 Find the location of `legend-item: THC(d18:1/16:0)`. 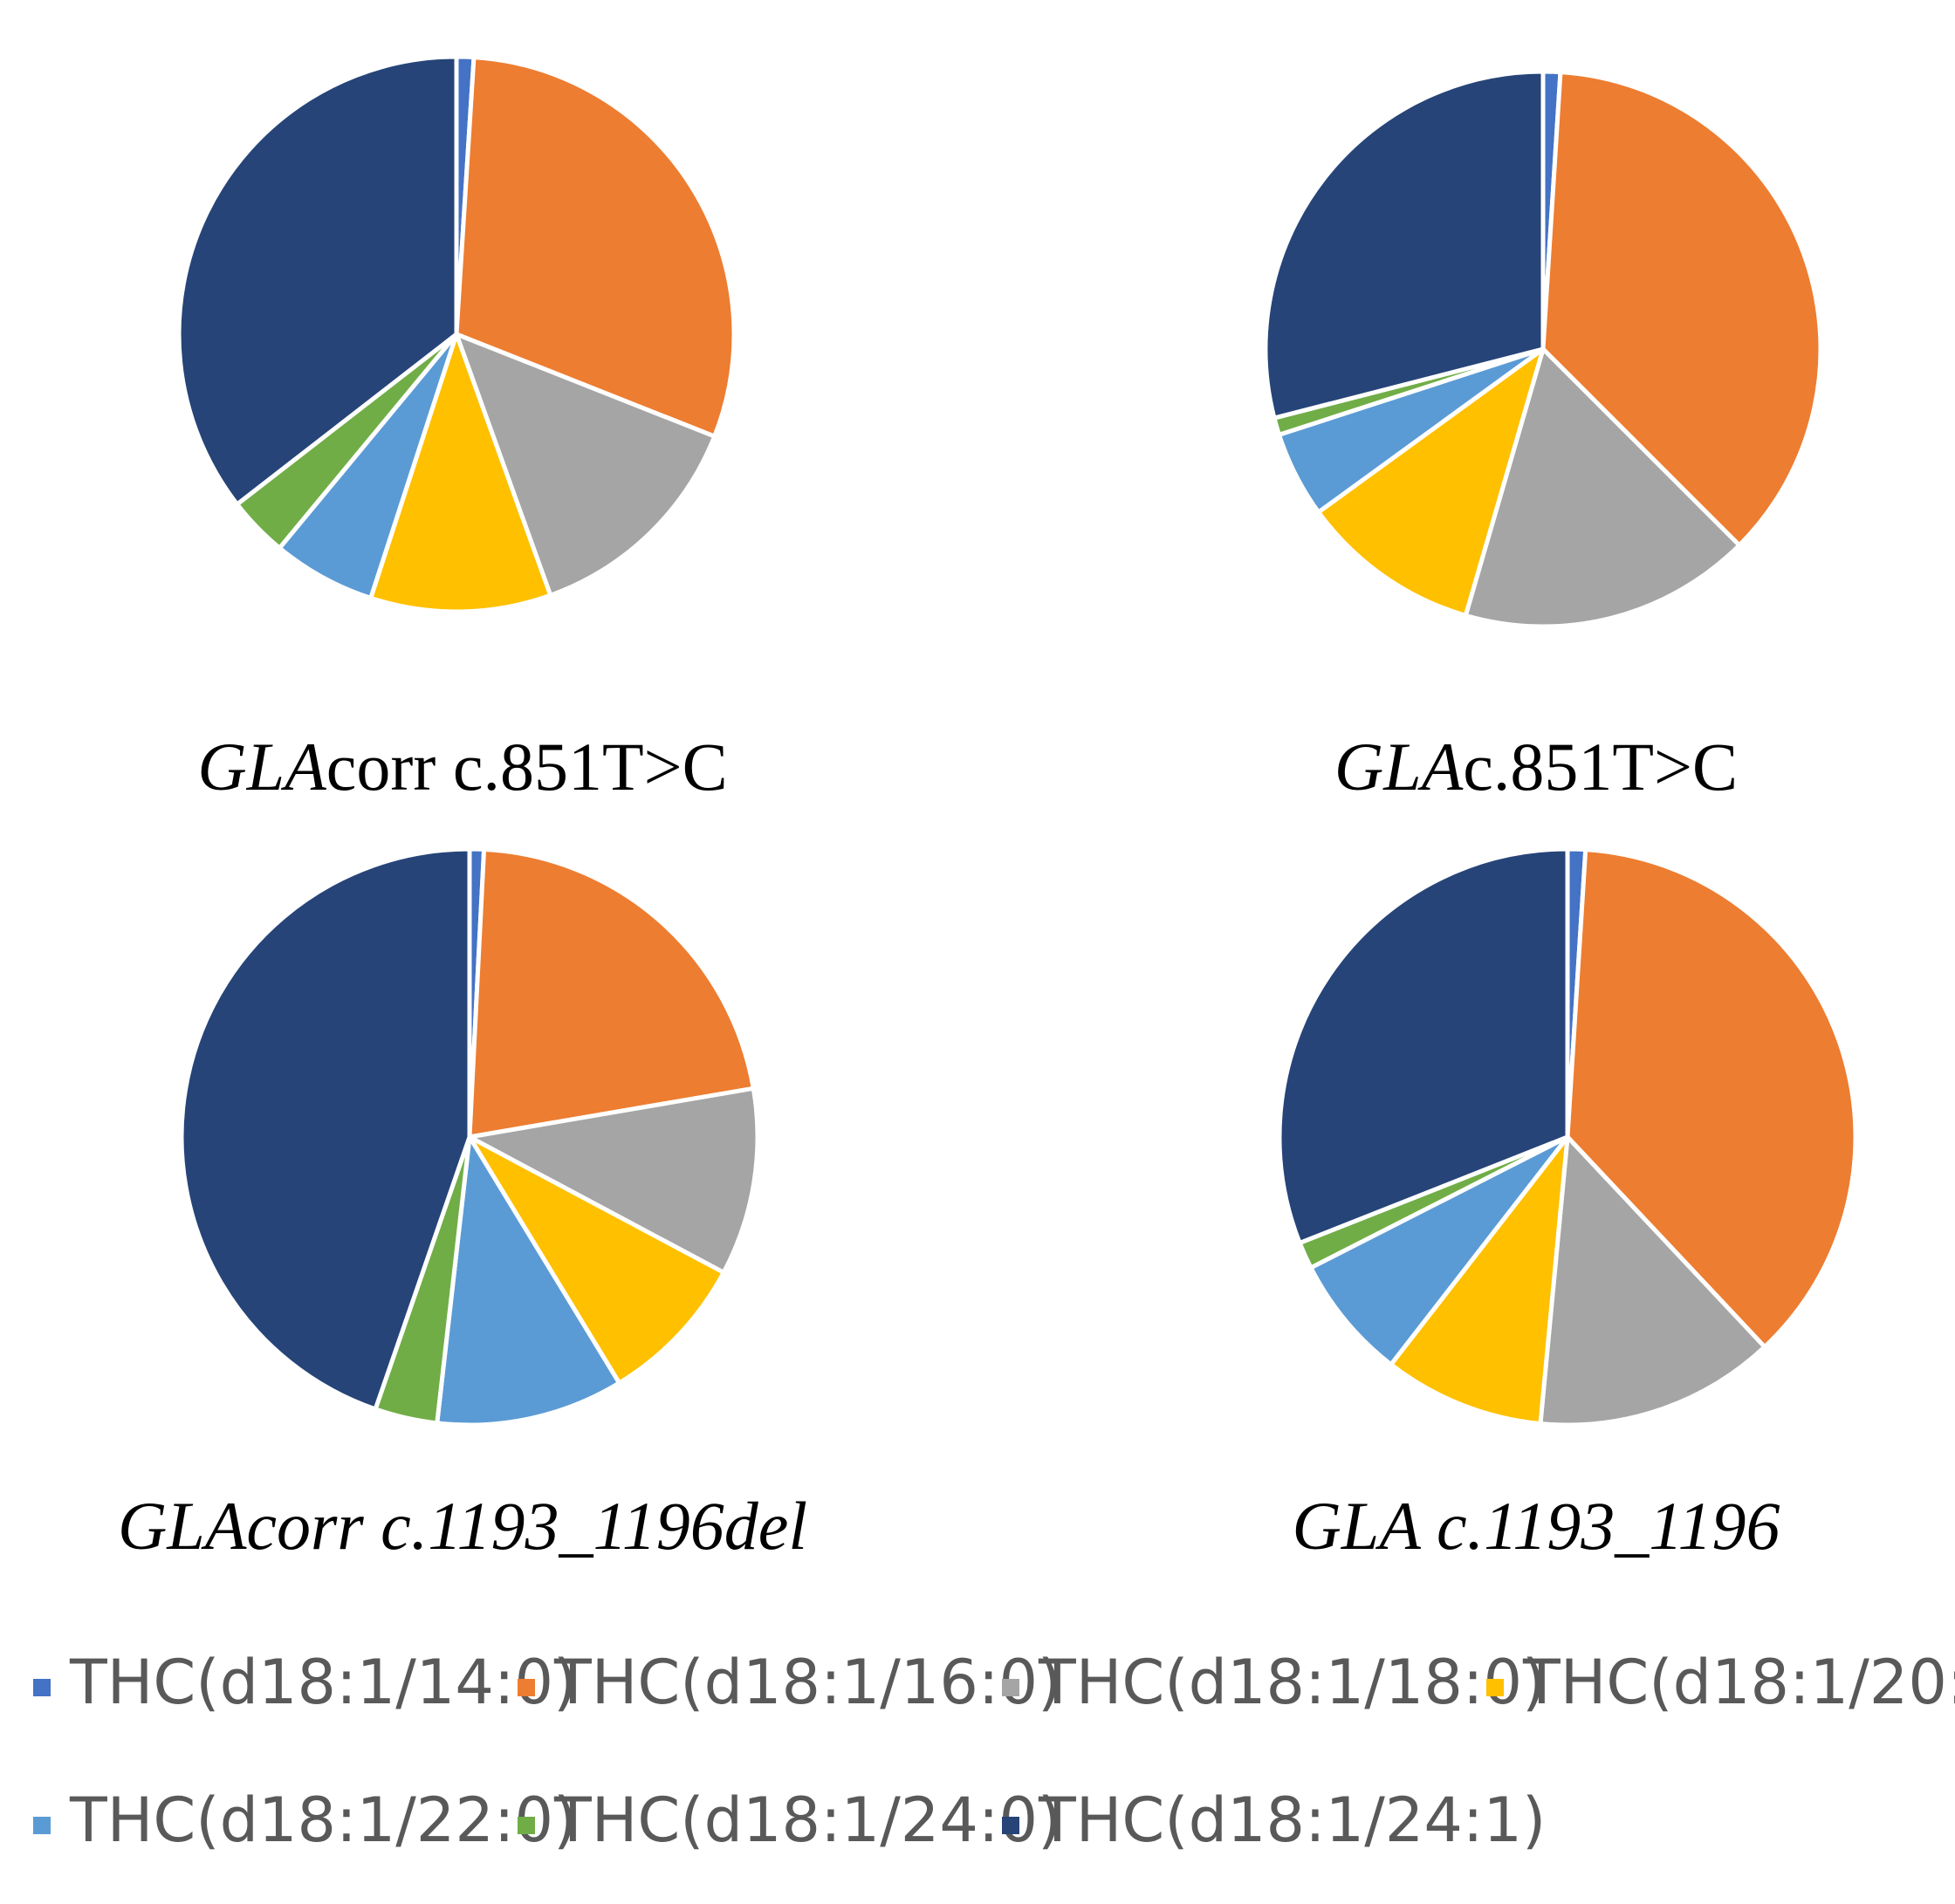

legend-item: THC(d18:1/16:0) is located at coordinates (789, 1682).